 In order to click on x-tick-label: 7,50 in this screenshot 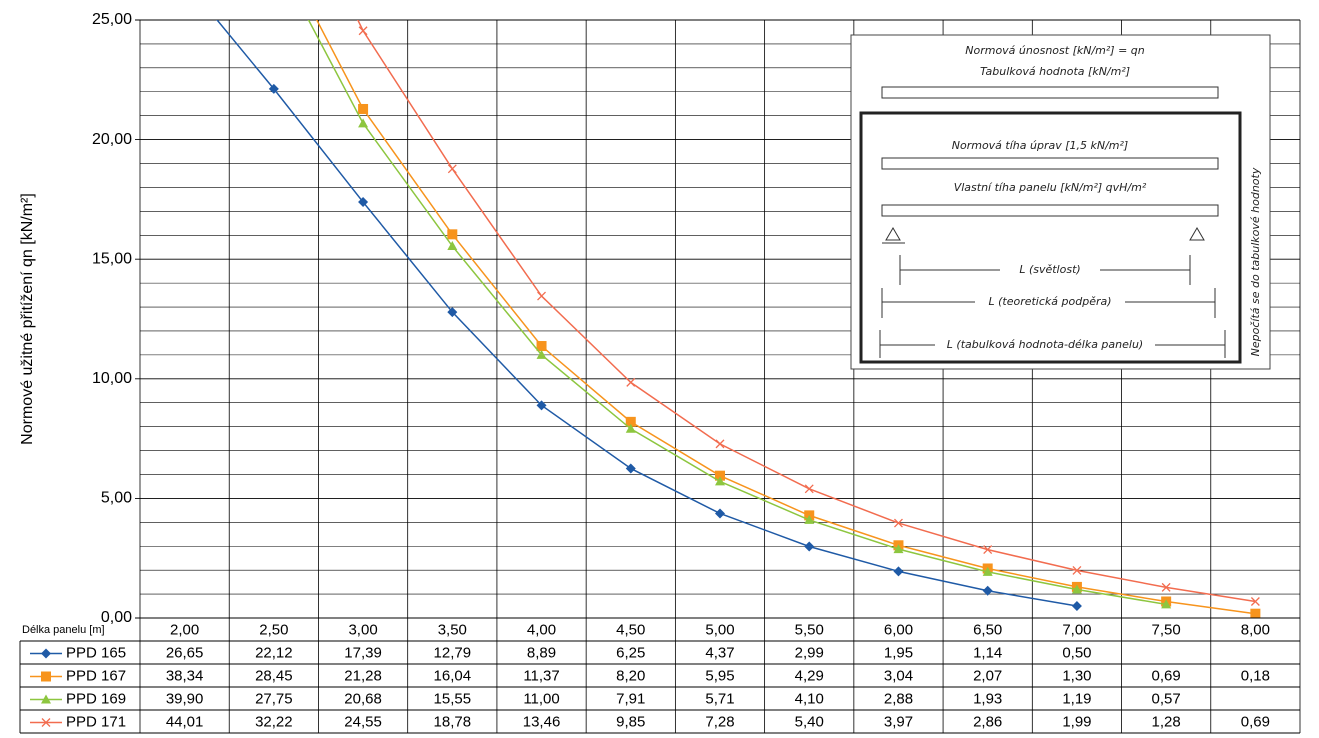, I will do `click(1166, 629)`.